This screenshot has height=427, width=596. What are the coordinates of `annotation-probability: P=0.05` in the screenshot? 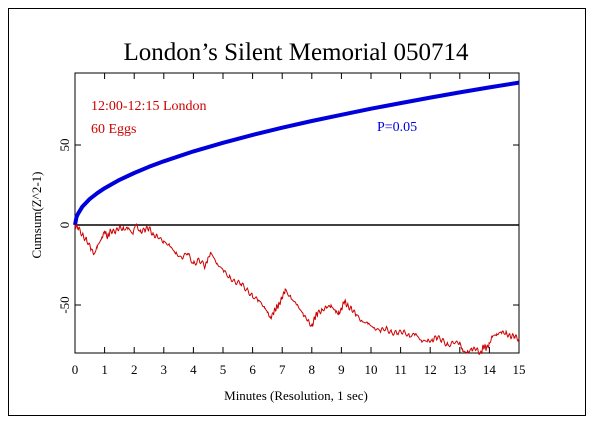 It's located at (397, 127).